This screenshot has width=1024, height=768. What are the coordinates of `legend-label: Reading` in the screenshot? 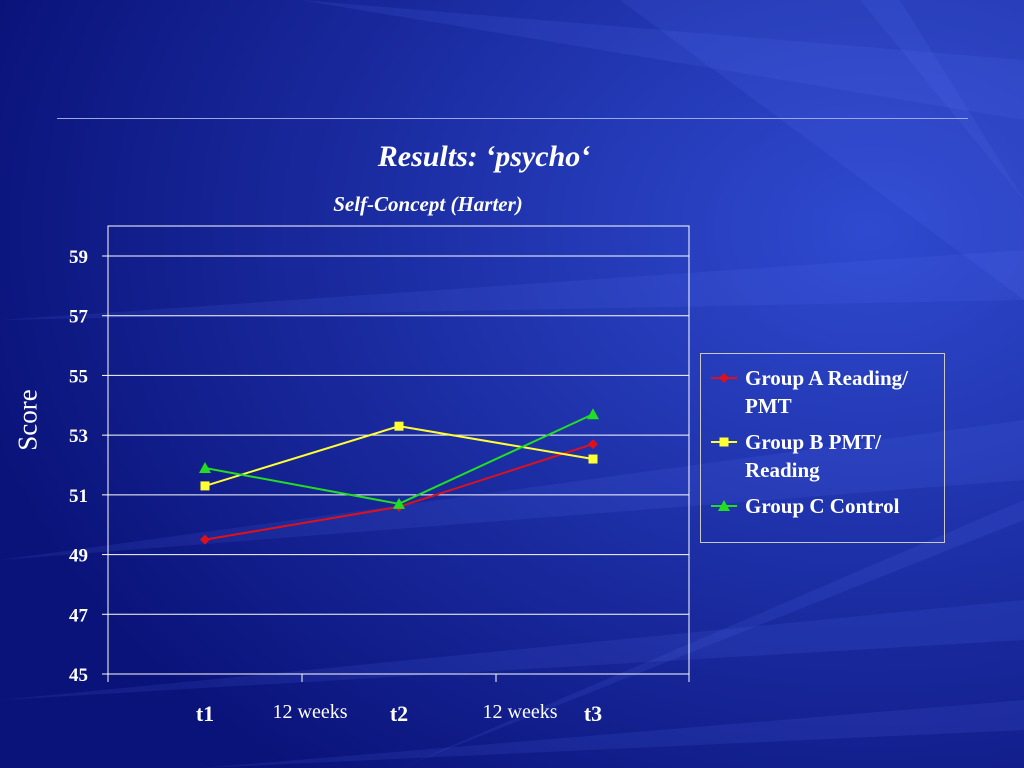 It's located at (782, 470).